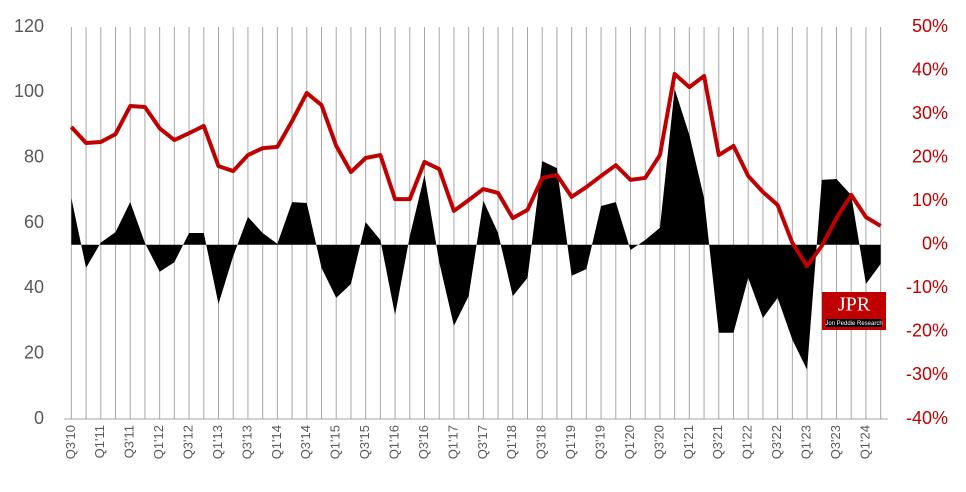  I want to click on y-tick-label: 40, so click(34, 287).